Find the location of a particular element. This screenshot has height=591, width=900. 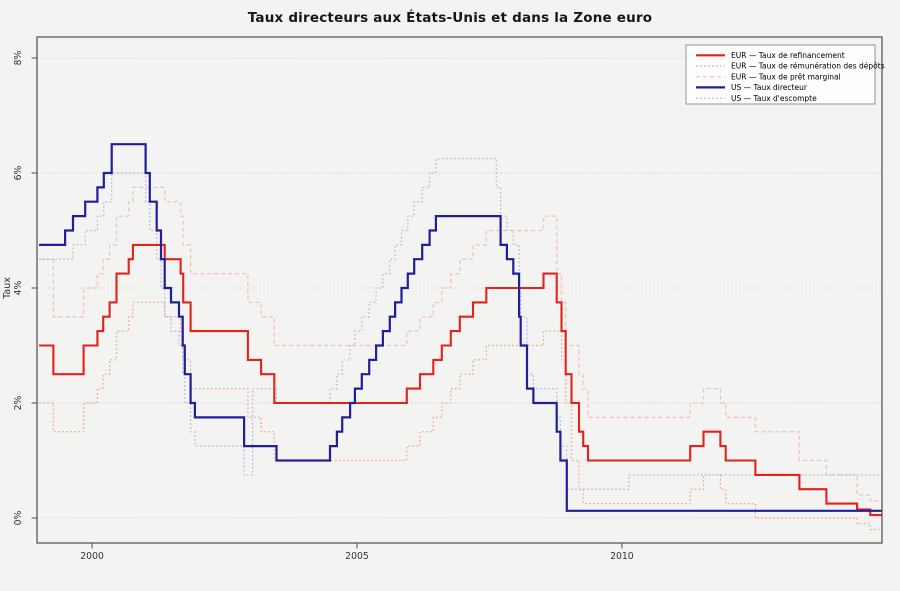

y-axis-title: Taux is located at coordinates (7, 288).